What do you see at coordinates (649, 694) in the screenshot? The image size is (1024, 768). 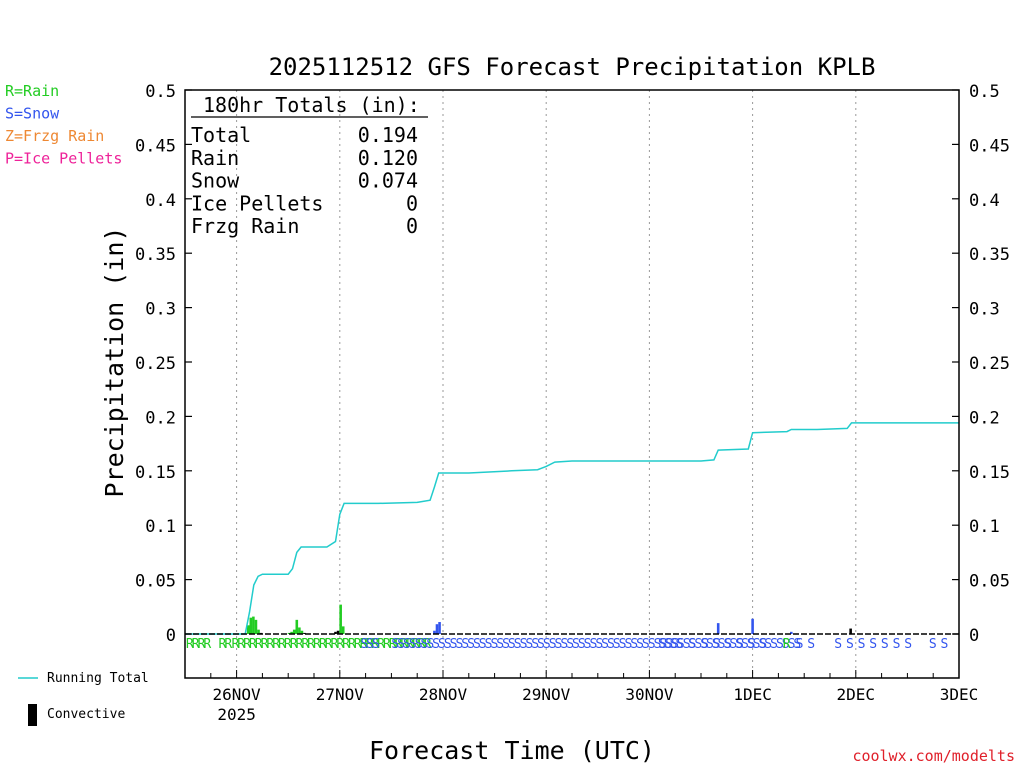 I see `x-tick-label: 30NOV` at bounding box center [649, 694].